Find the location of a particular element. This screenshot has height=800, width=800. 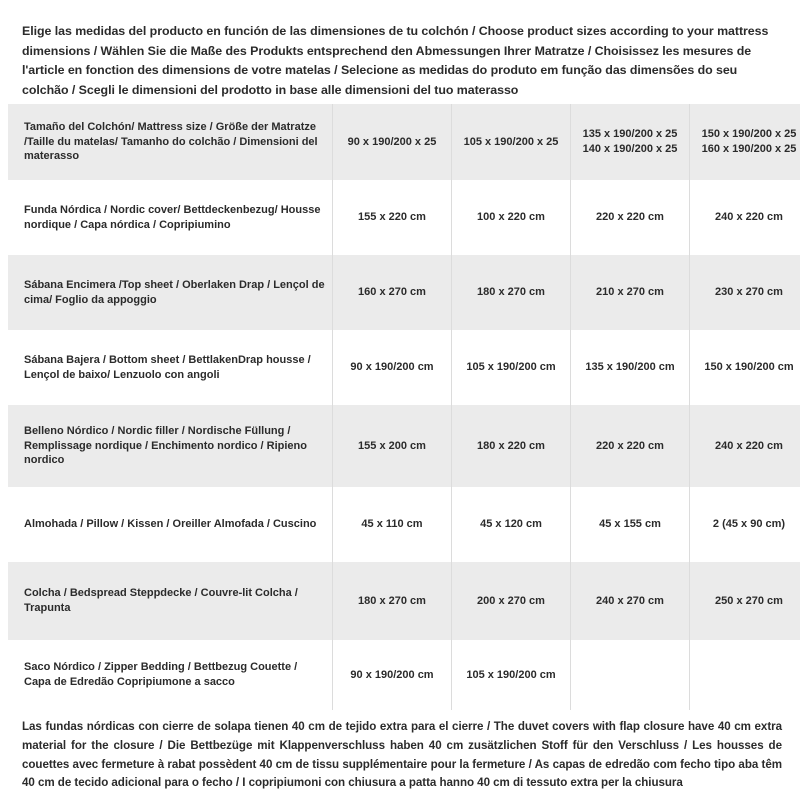

cell-top-sheet-col-3: 210 x 270 cm is located at coordinates (630, 292).